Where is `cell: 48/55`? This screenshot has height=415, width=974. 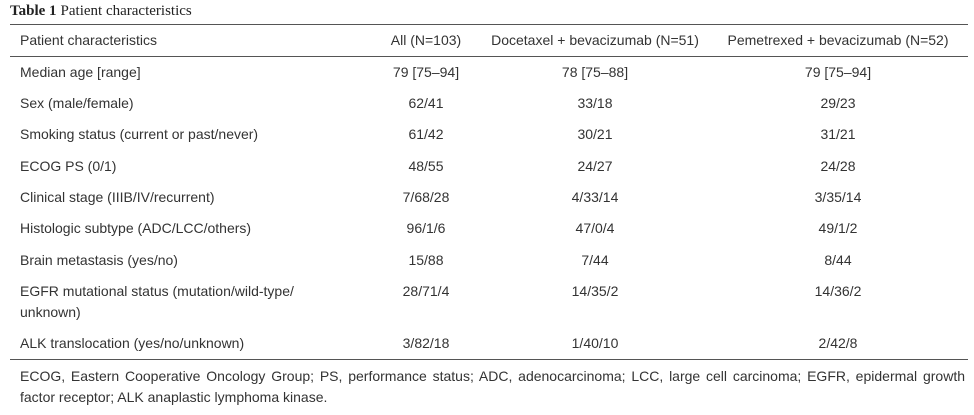 cell: 48/55 is located at coordinates (426, 165).